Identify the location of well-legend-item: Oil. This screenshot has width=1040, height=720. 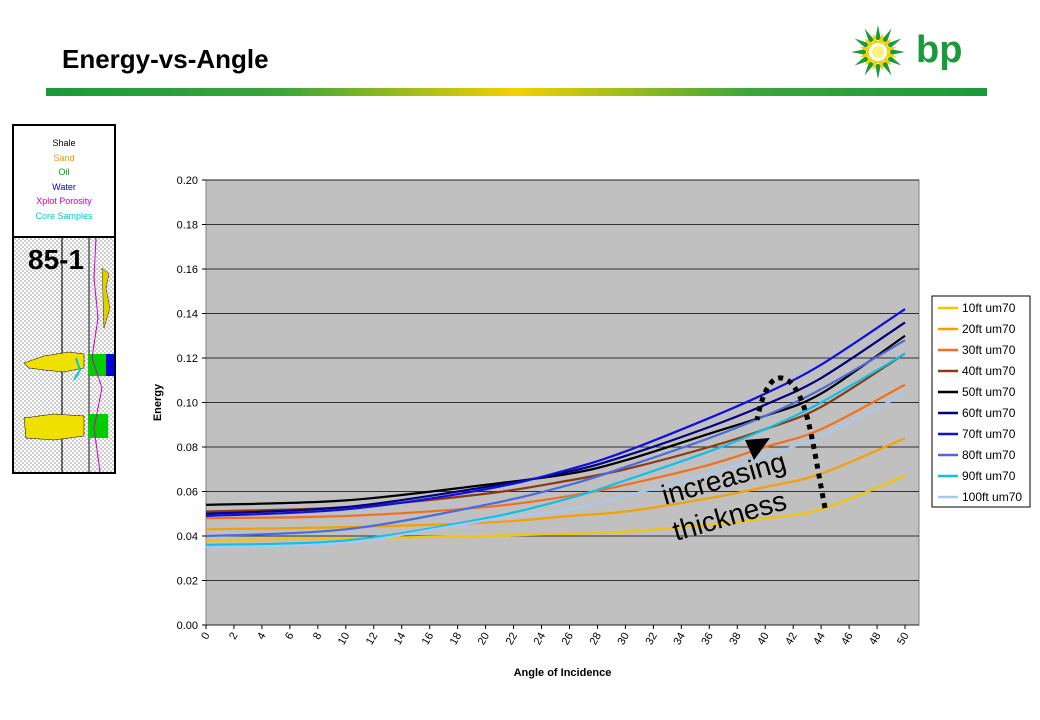
(64, 172).